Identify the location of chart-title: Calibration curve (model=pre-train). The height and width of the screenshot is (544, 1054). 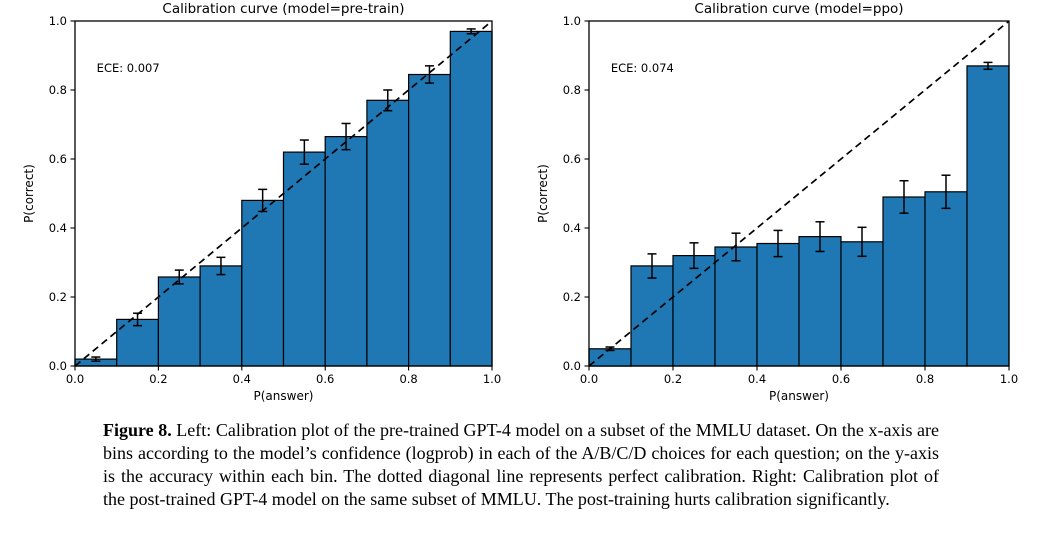
(283, 9).